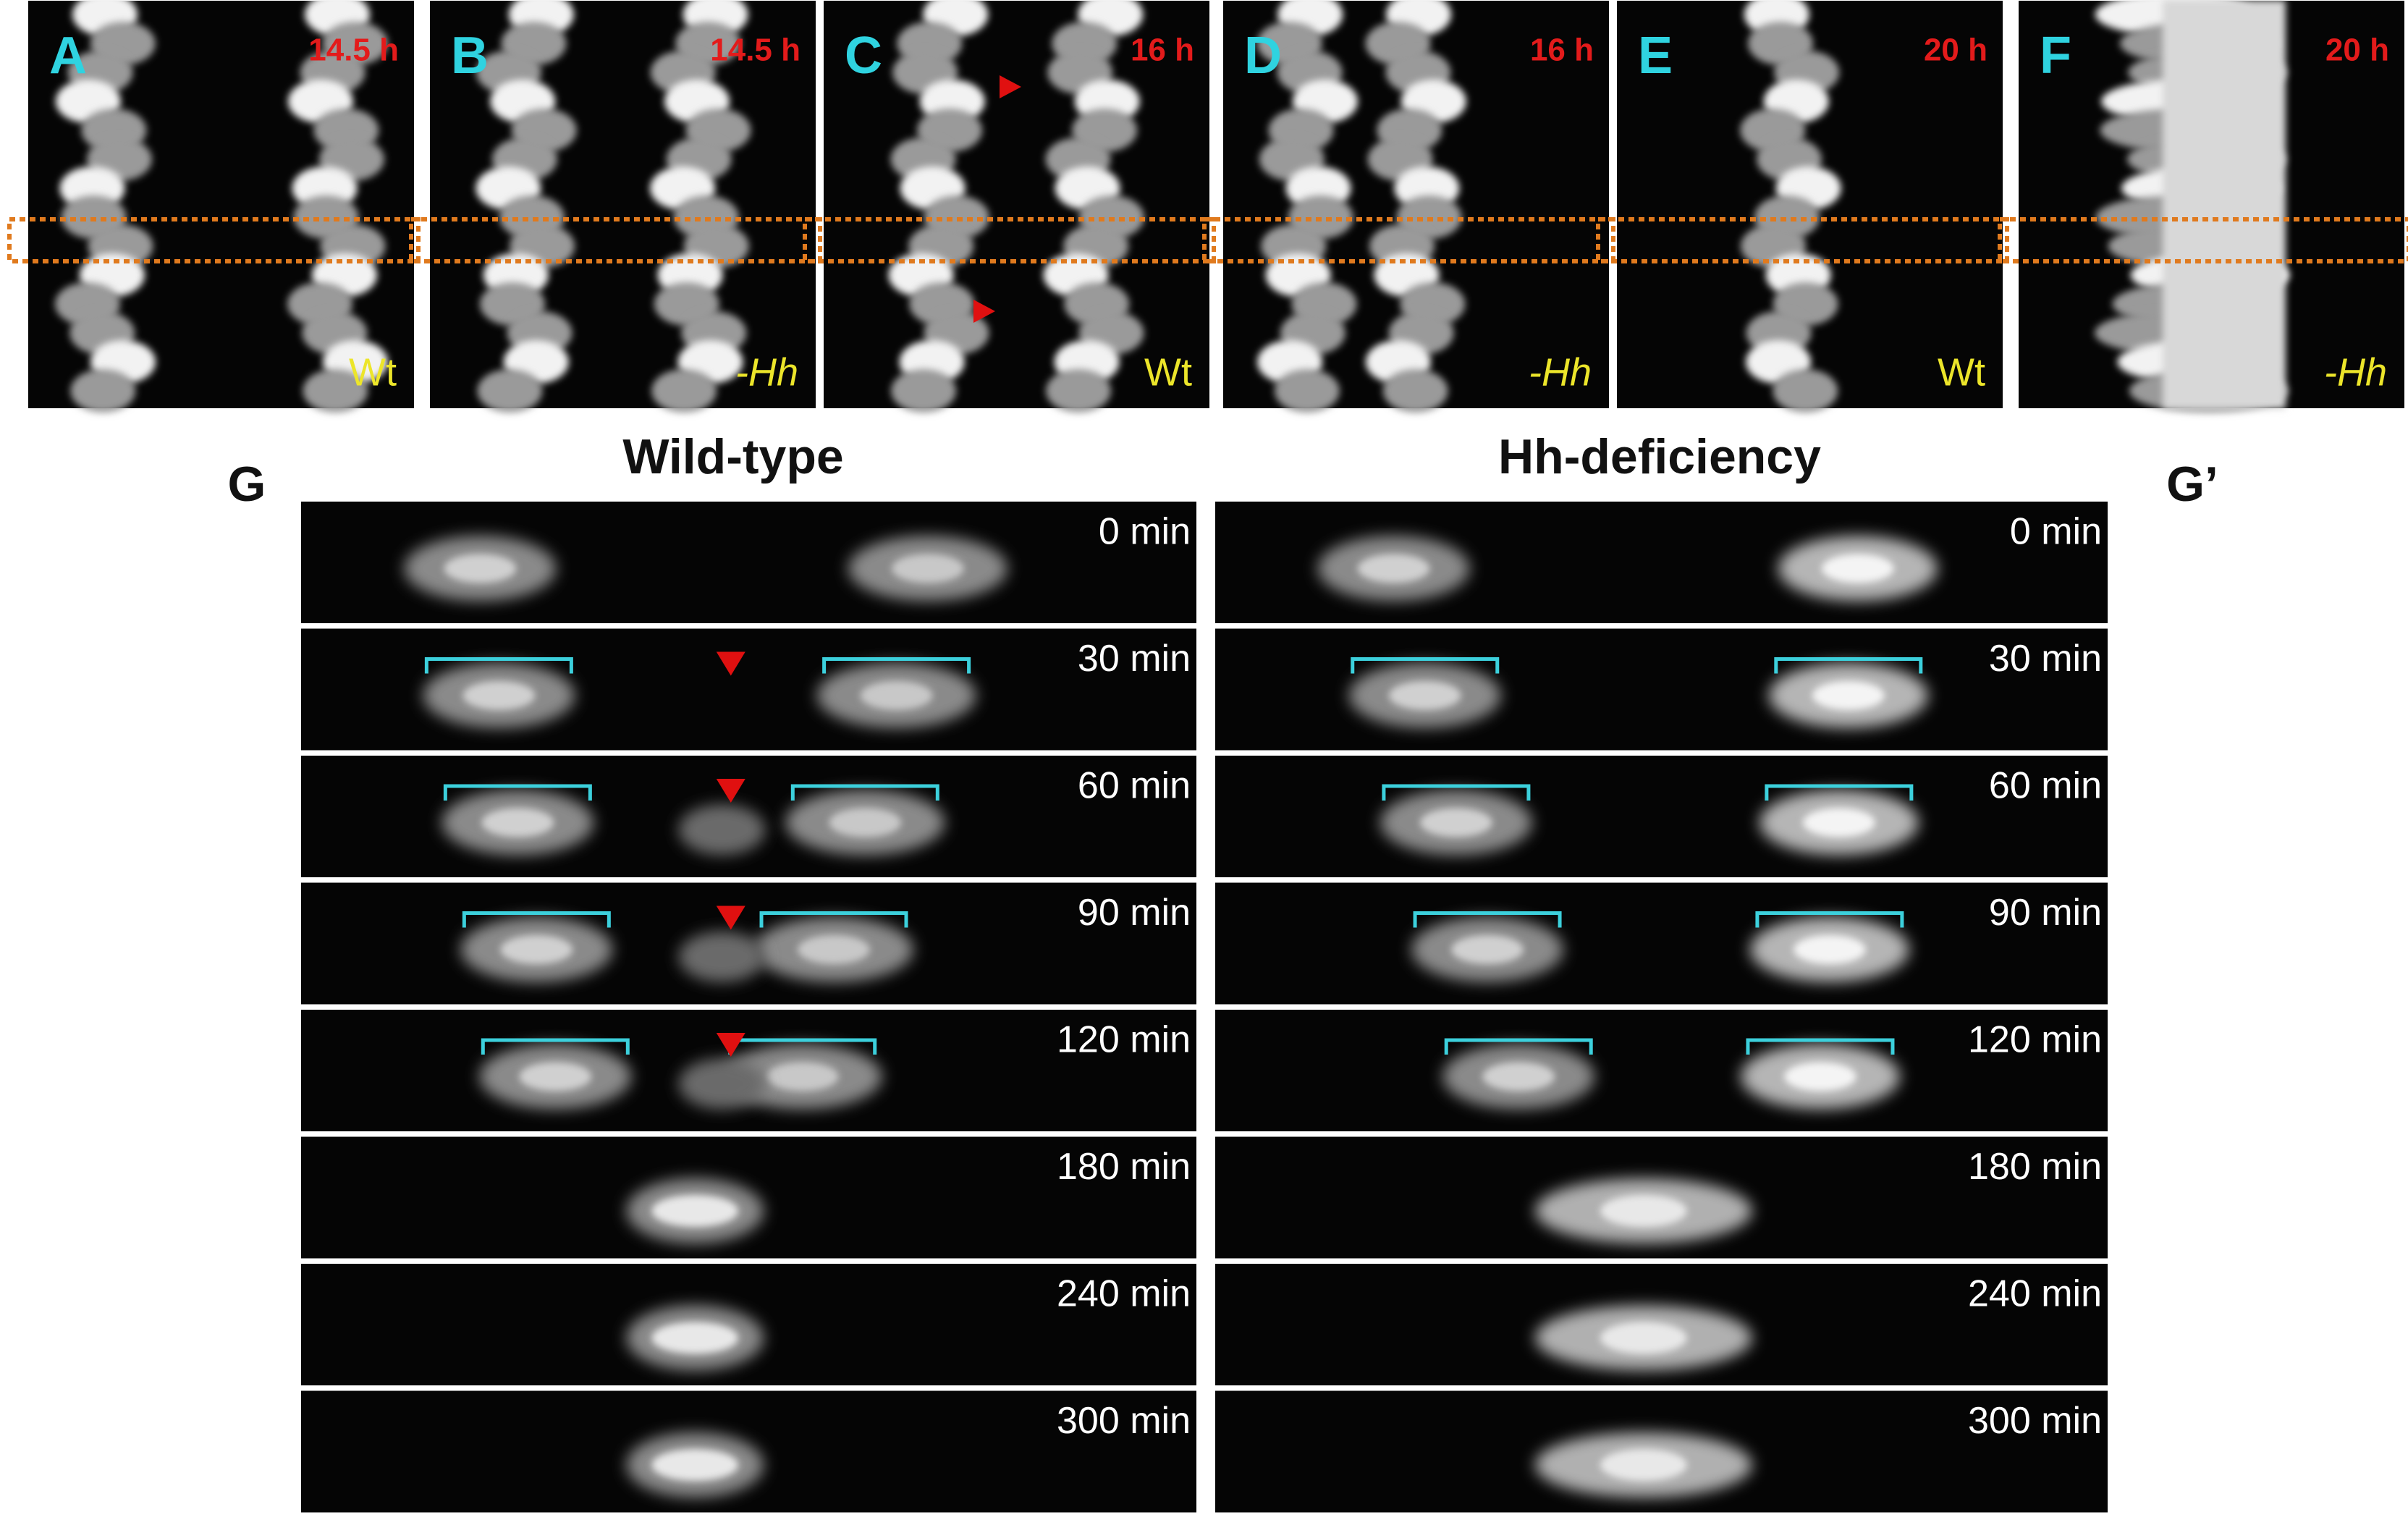 The height and width of the screenshot is (1520, 2408). Describe the element at coordinates (68, 56) in the screenshot. I see `panel-letter: A` at that location.